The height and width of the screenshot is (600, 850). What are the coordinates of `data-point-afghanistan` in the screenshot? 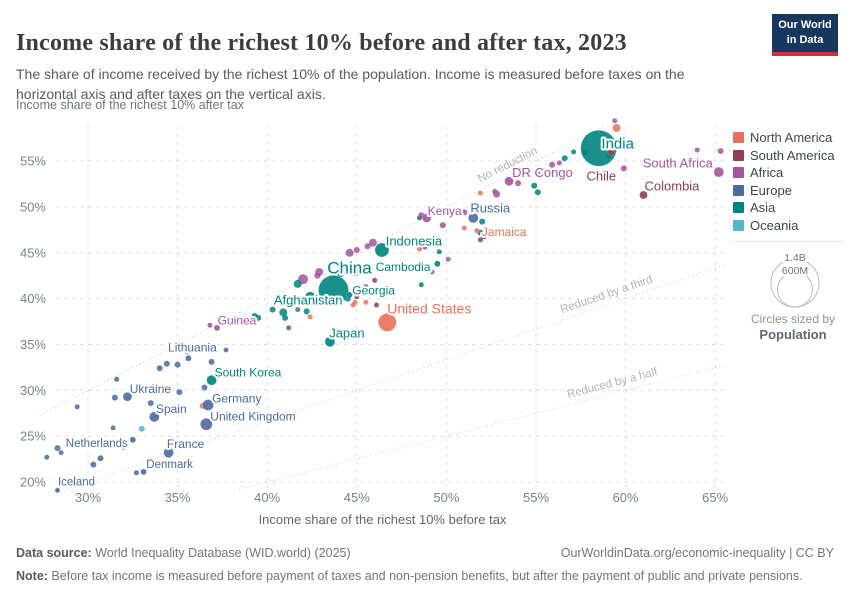 It's located at (310, 297).